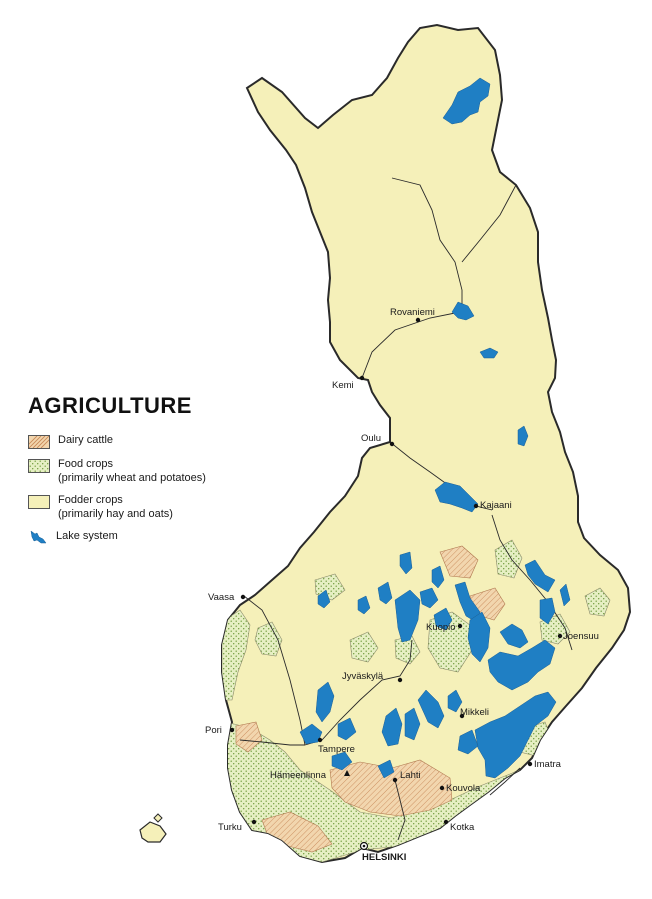 The image size is (652, 899). What do you see at coordinates (39, 442) in the screenshot?
I see `dairy-swatch-icon` at bounding box center [39, 442].